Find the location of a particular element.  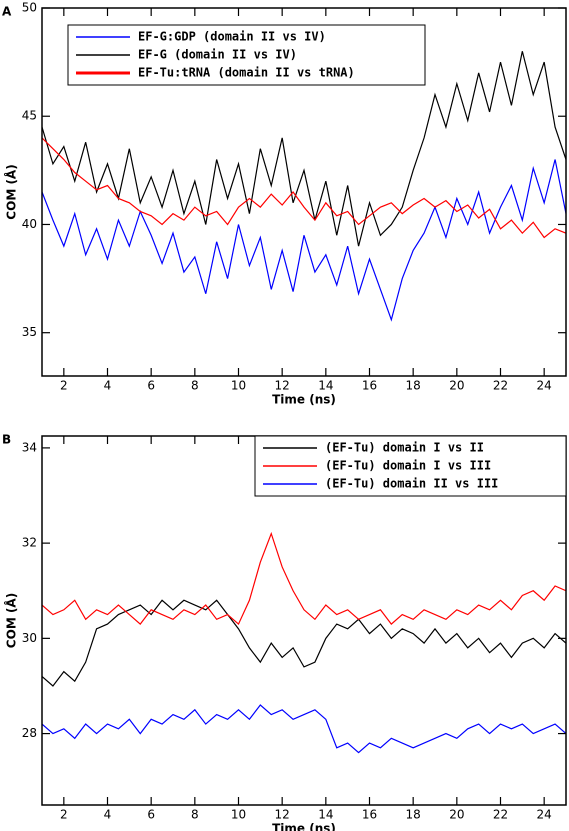

legend-label: (EF-Tu) domain I vs III is located at coordinates (408, 466).